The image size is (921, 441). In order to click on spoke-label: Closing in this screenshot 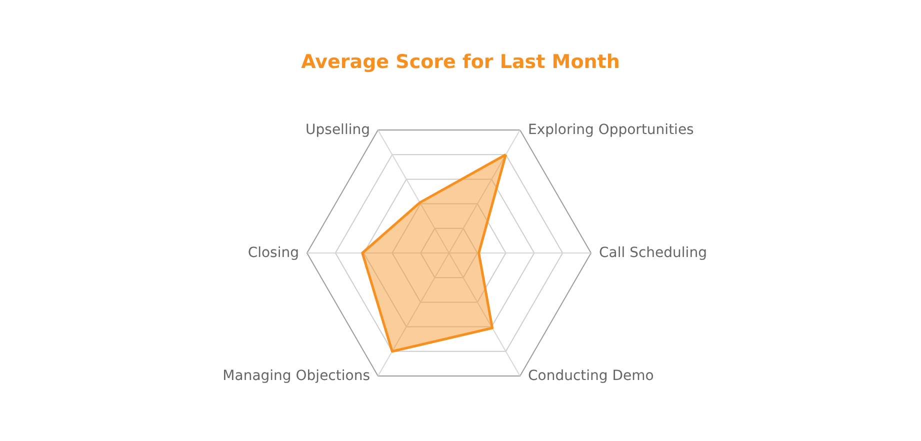, I will do `click(273, 253)`.